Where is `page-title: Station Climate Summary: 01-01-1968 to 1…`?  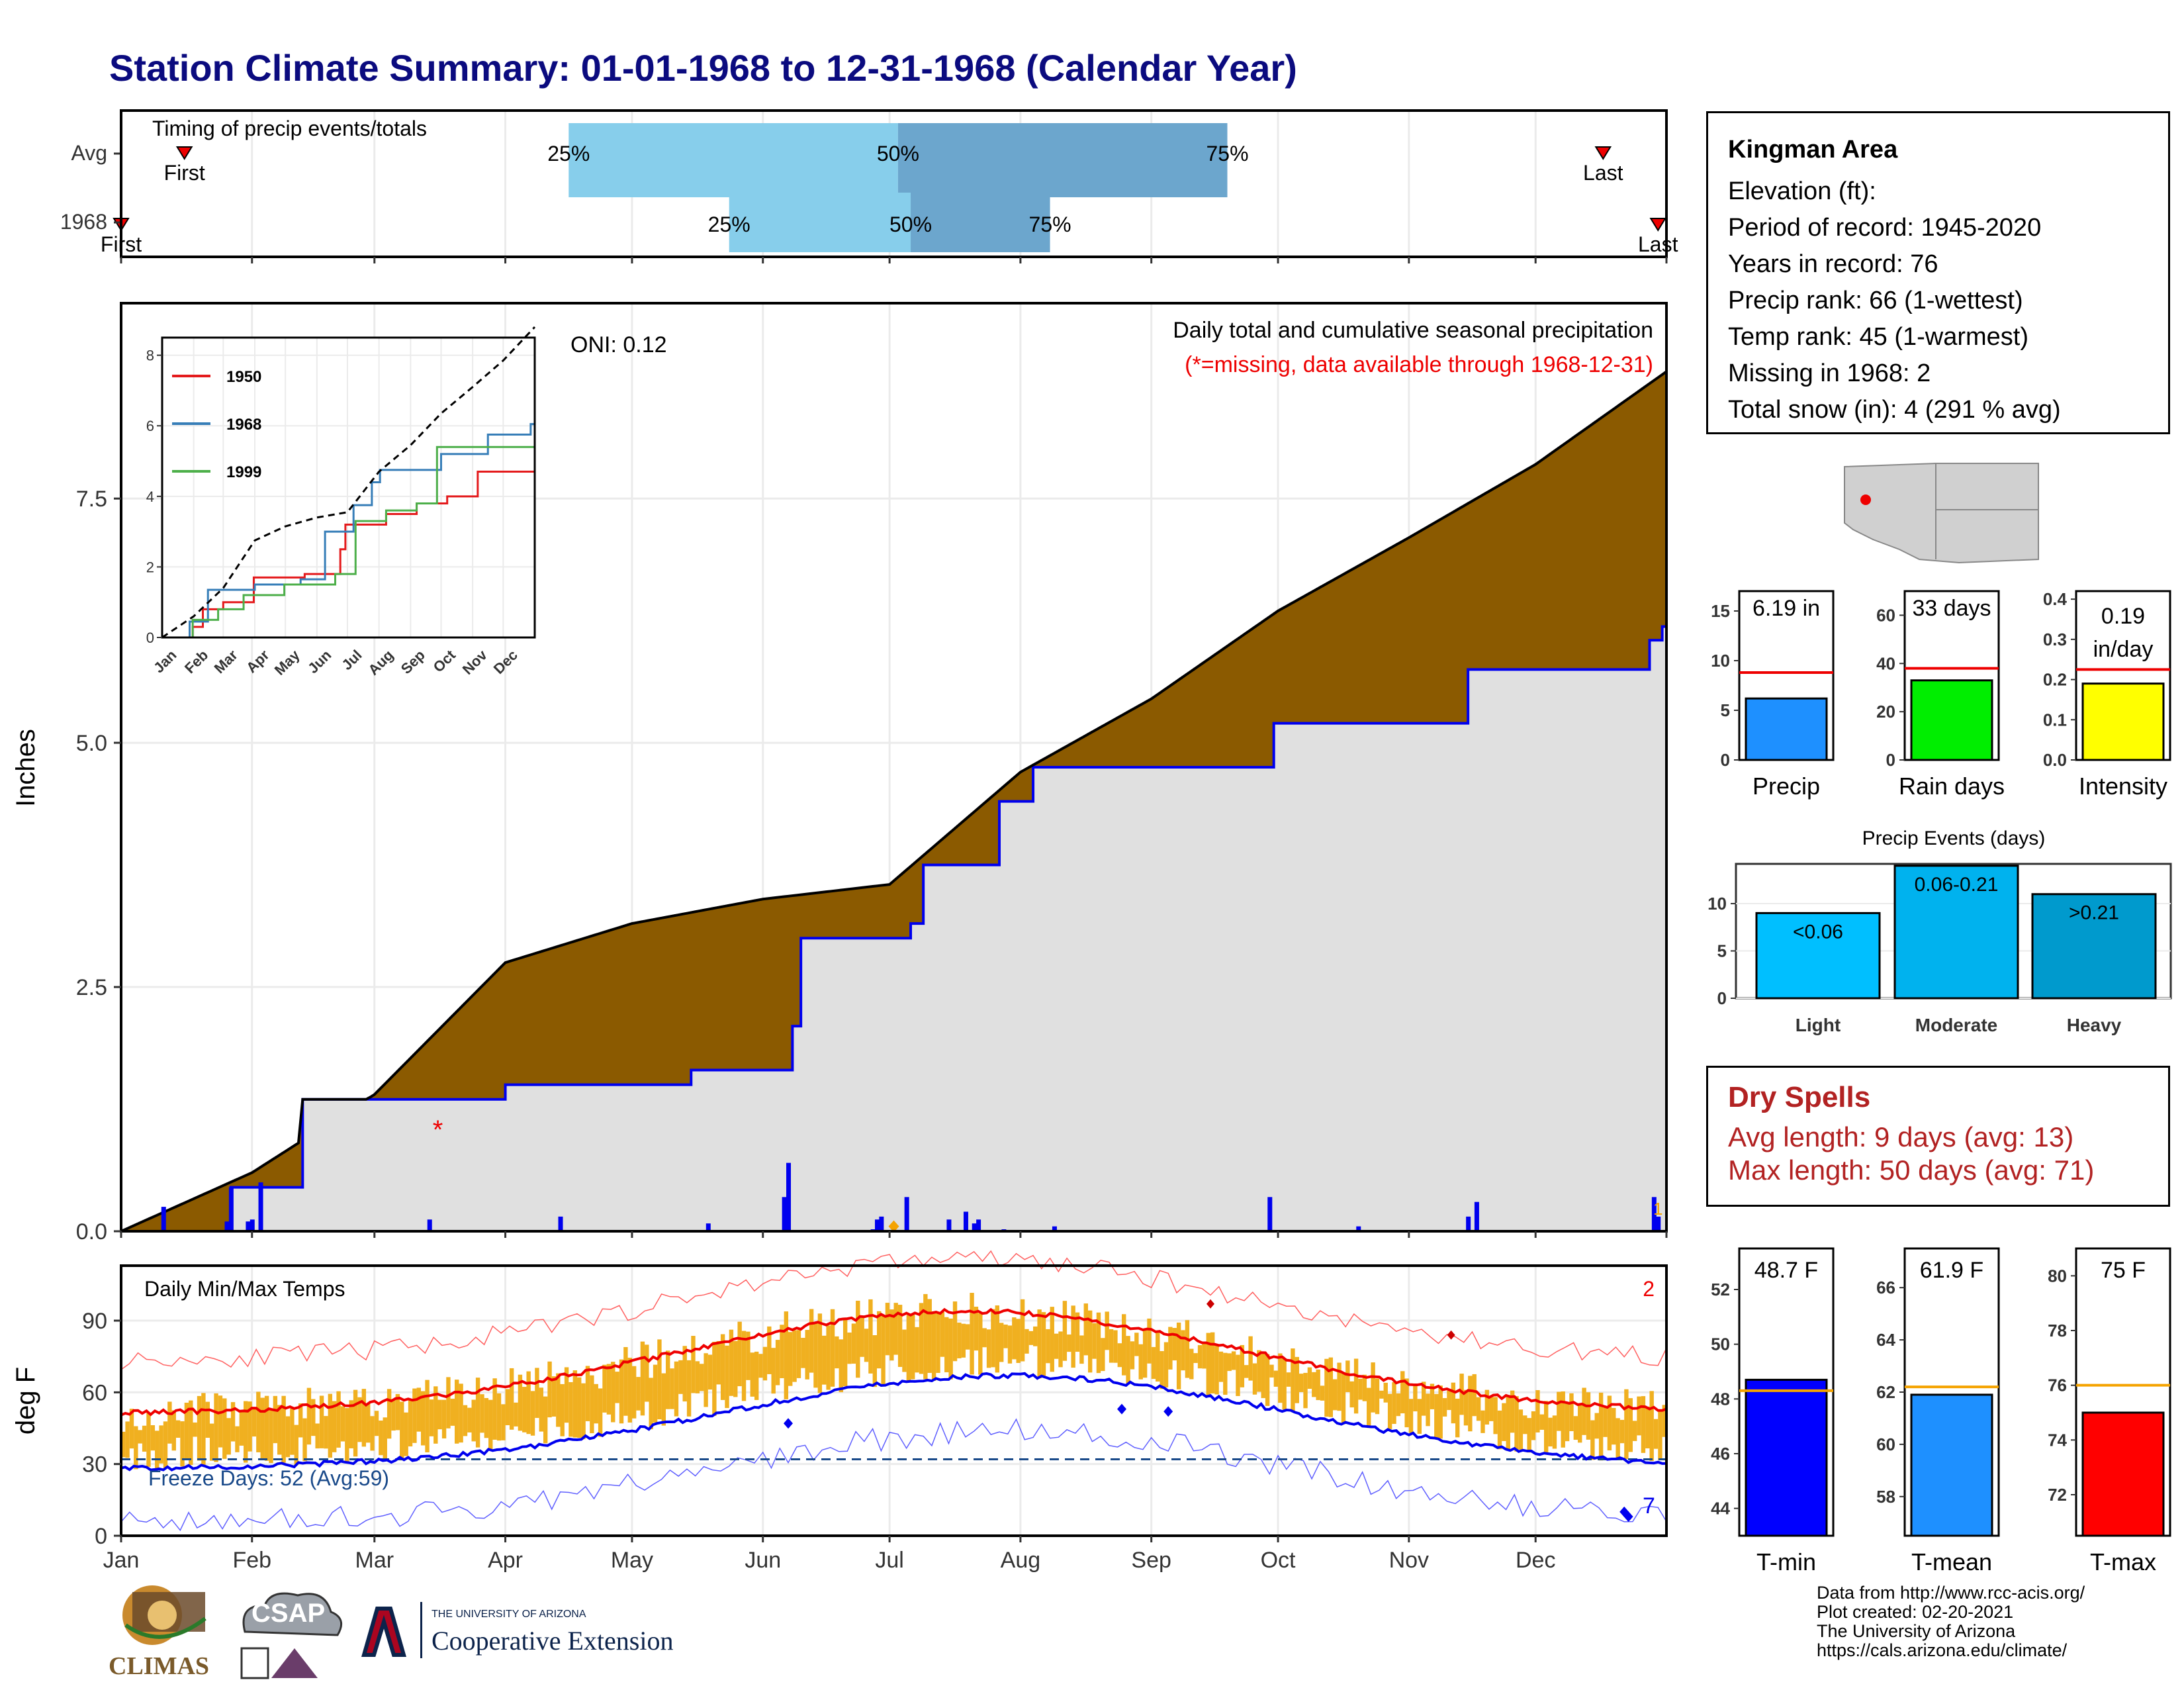
page-title: Station Climate Summary: 01-01-1968 to 1… is located at coordinates (703, 68).